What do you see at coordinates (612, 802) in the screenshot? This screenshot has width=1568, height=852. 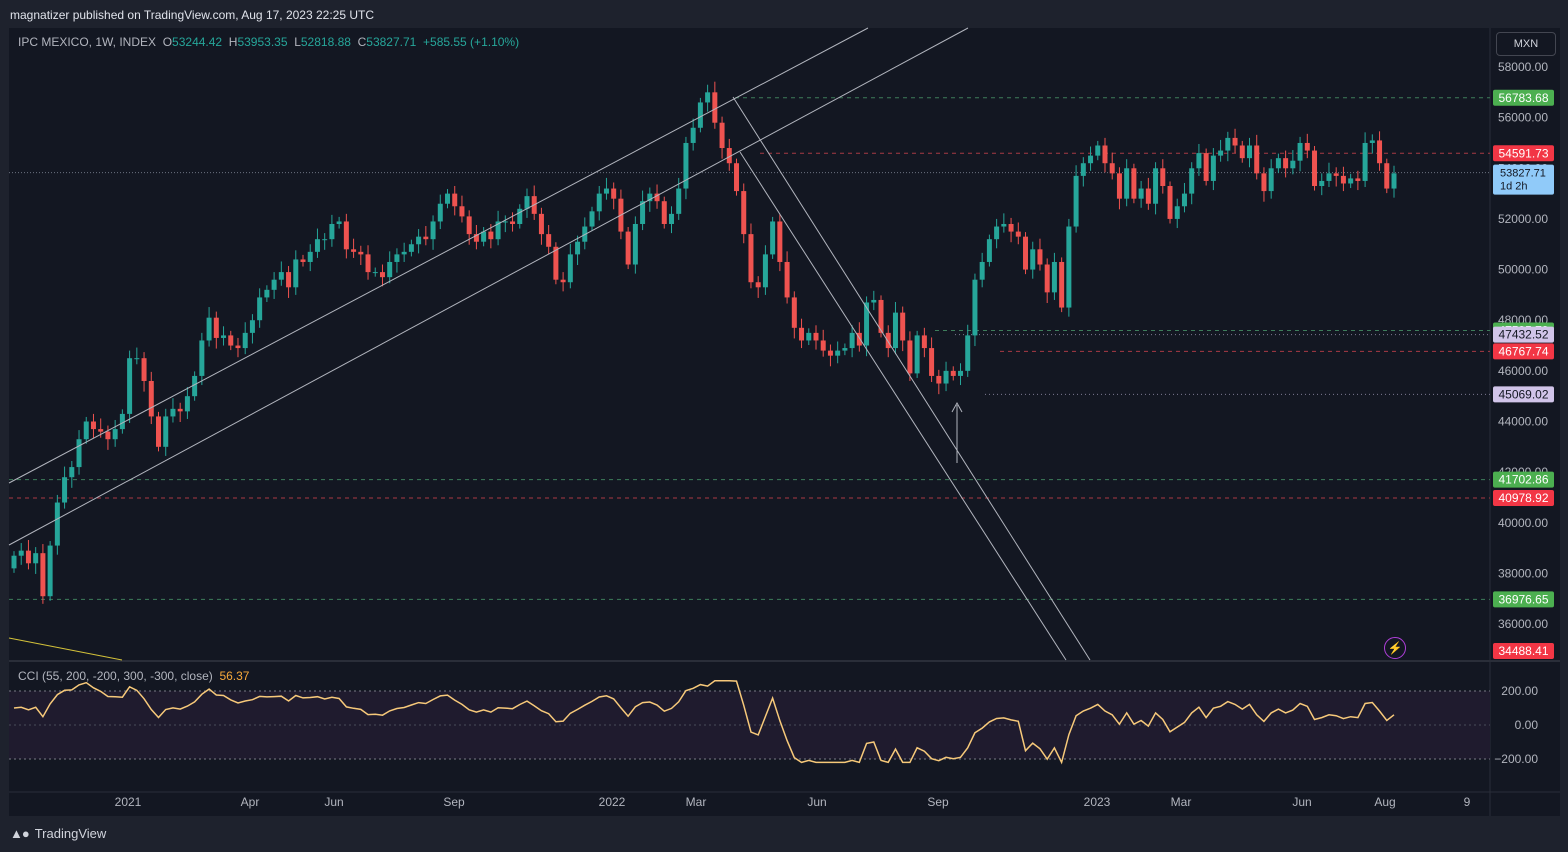 I see `time-tick-label: 2022` at bounding box center [612, 802].